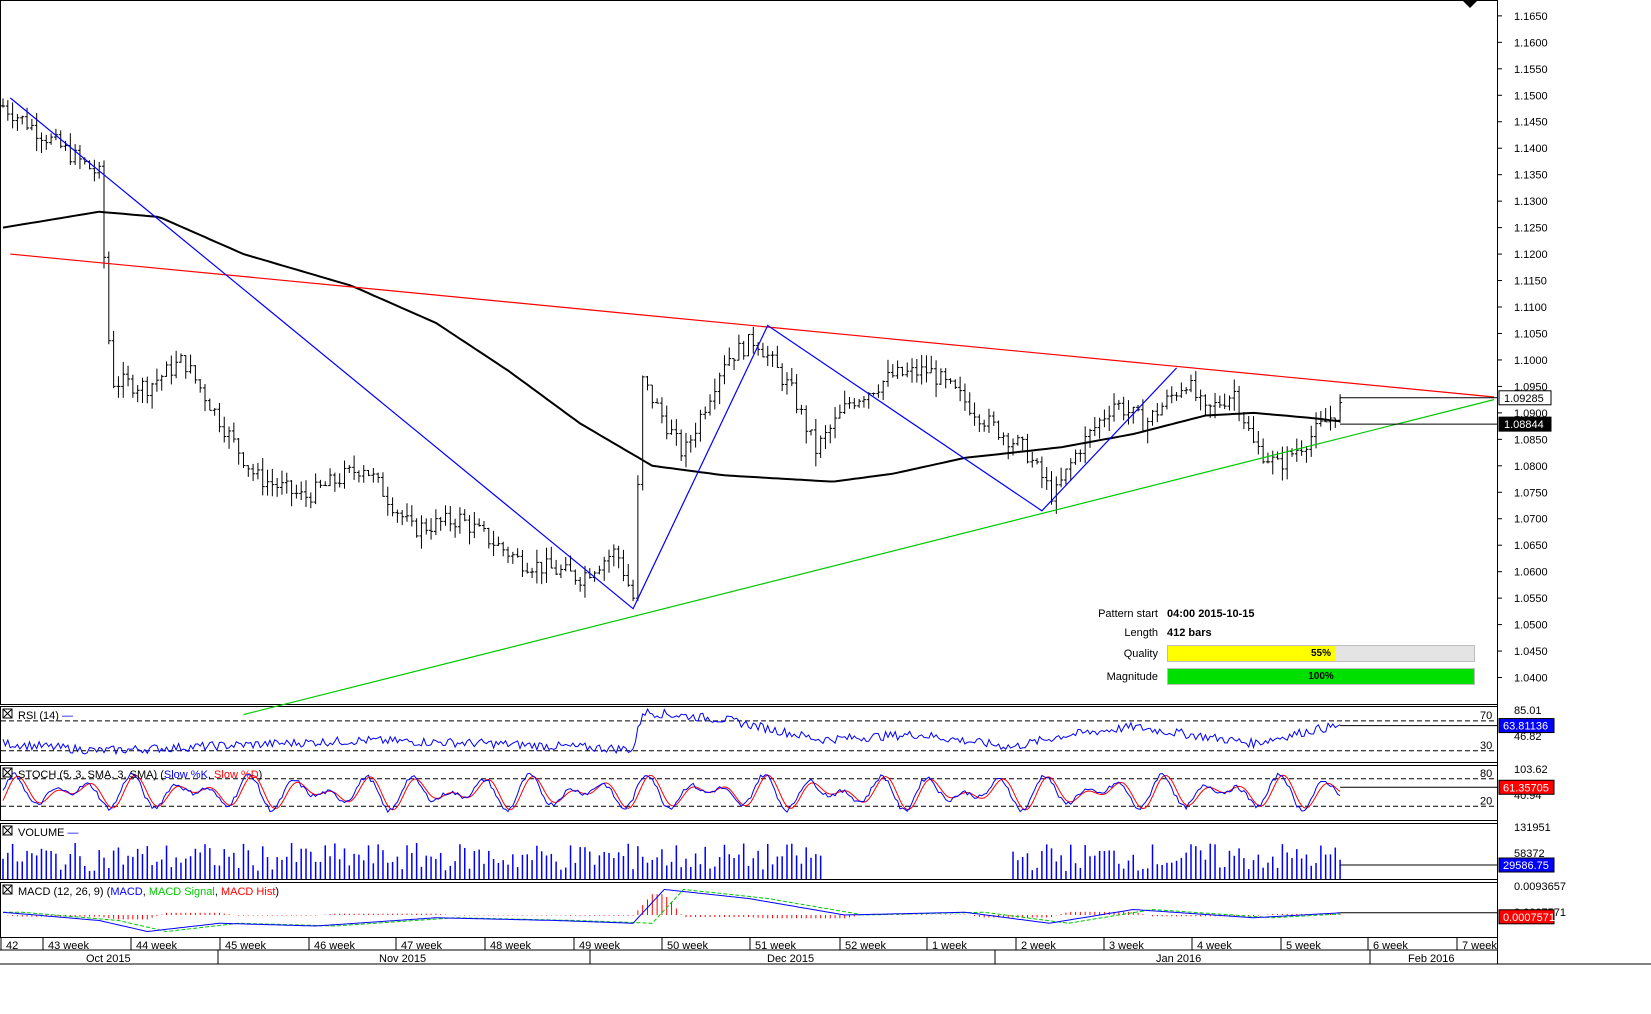 This screenshot has height=1014, width=1651. What do you see at coordinates (1479, 946) in the screenshot?
I see `week-label: 7 week` at bounding box center [1479, 946].